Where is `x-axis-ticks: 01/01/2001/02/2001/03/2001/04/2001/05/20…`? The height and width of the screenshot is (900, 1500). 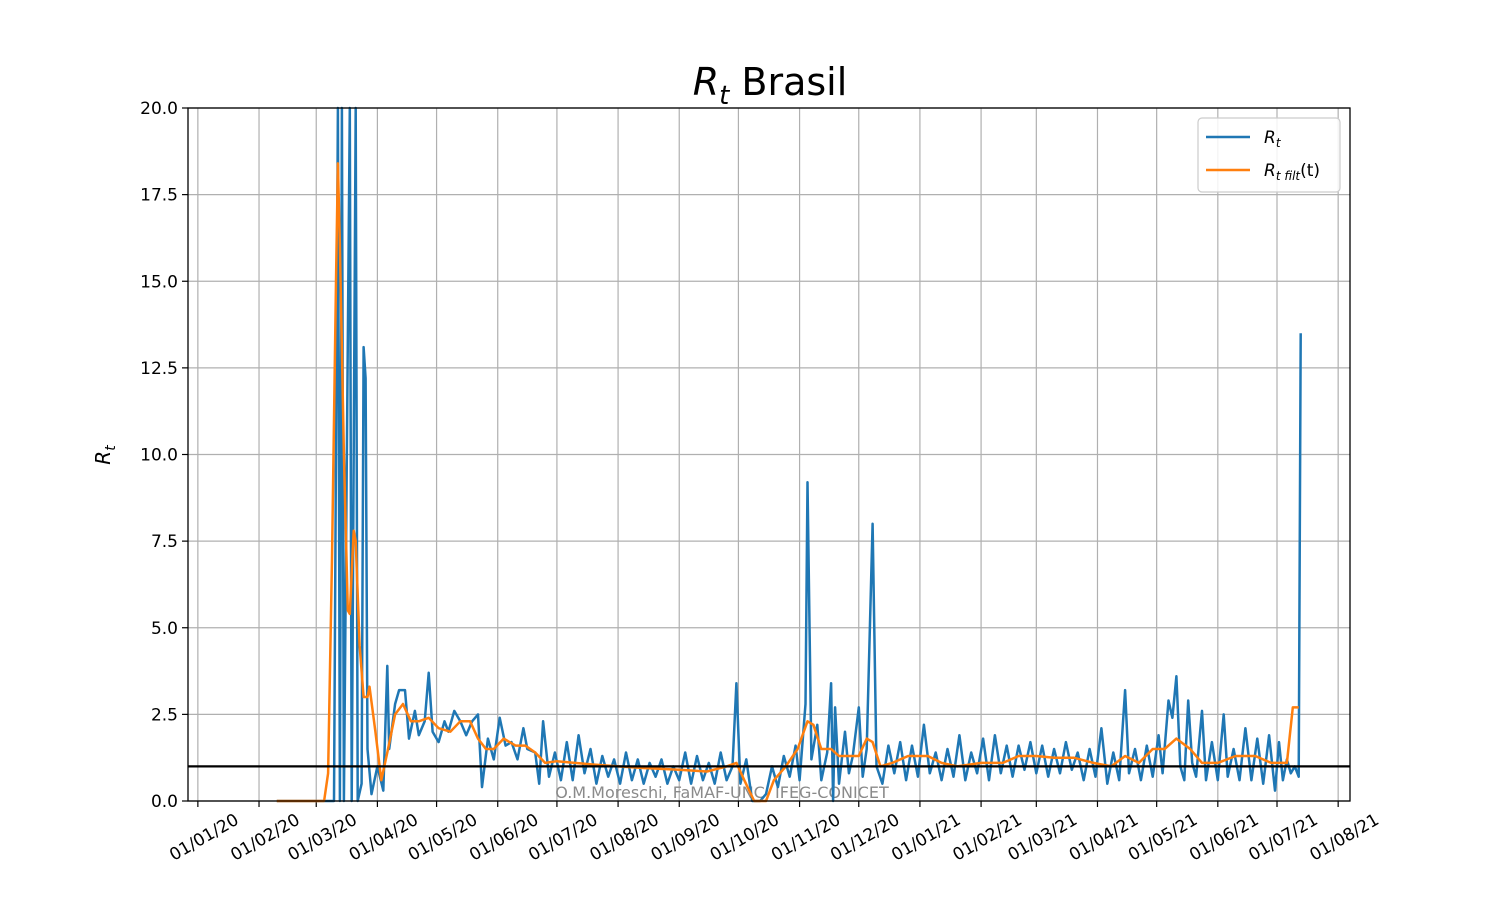
x-axis-ticks: 01/01/2001/02/2001/03/2001/04/2001/05/20… is located at coordinates (774, 833).